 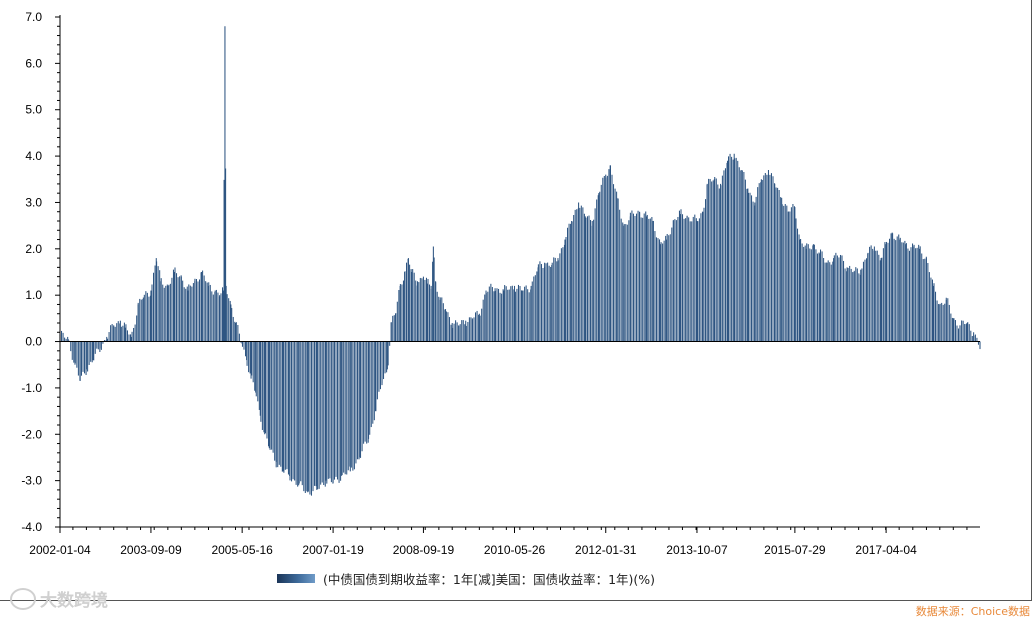 What do you see at coordinates (33, 17) in the screenshot?
I see `y-tick-label: 7.0` at bounding box center [33, 17].